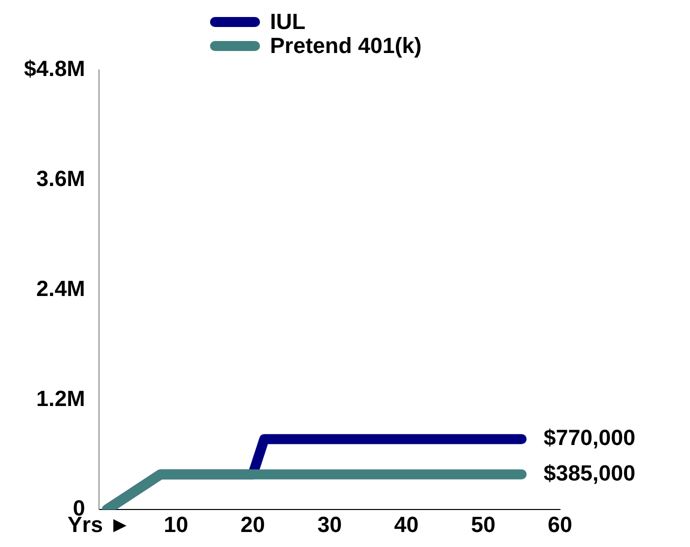 The width and height of the screenshot is (690, 547). Describe the element at coordinates (483, 524) in the screenshot. I see `x-tick-label: 50` at that location.